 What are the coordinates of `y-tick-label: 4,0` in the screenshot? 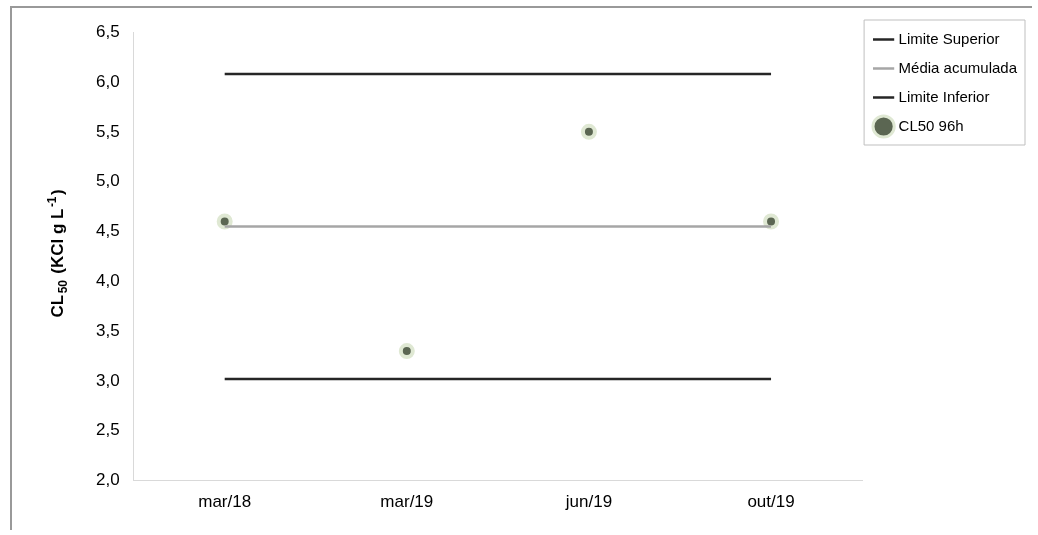 It's located at (107, 280).